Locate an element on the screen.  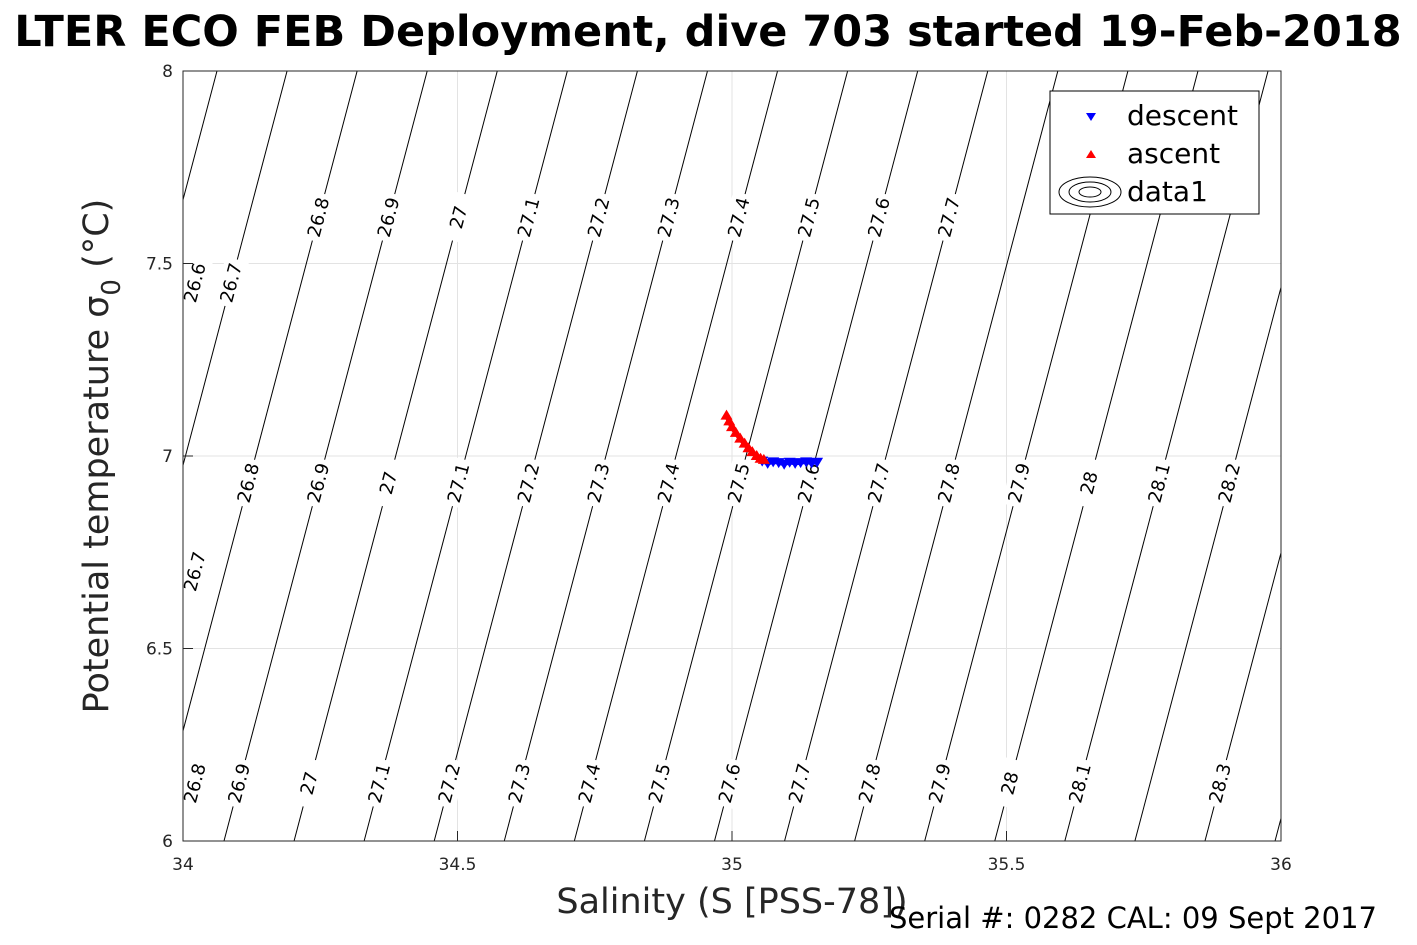
x-tick-label: 34 is located at coordinates (183, 865).